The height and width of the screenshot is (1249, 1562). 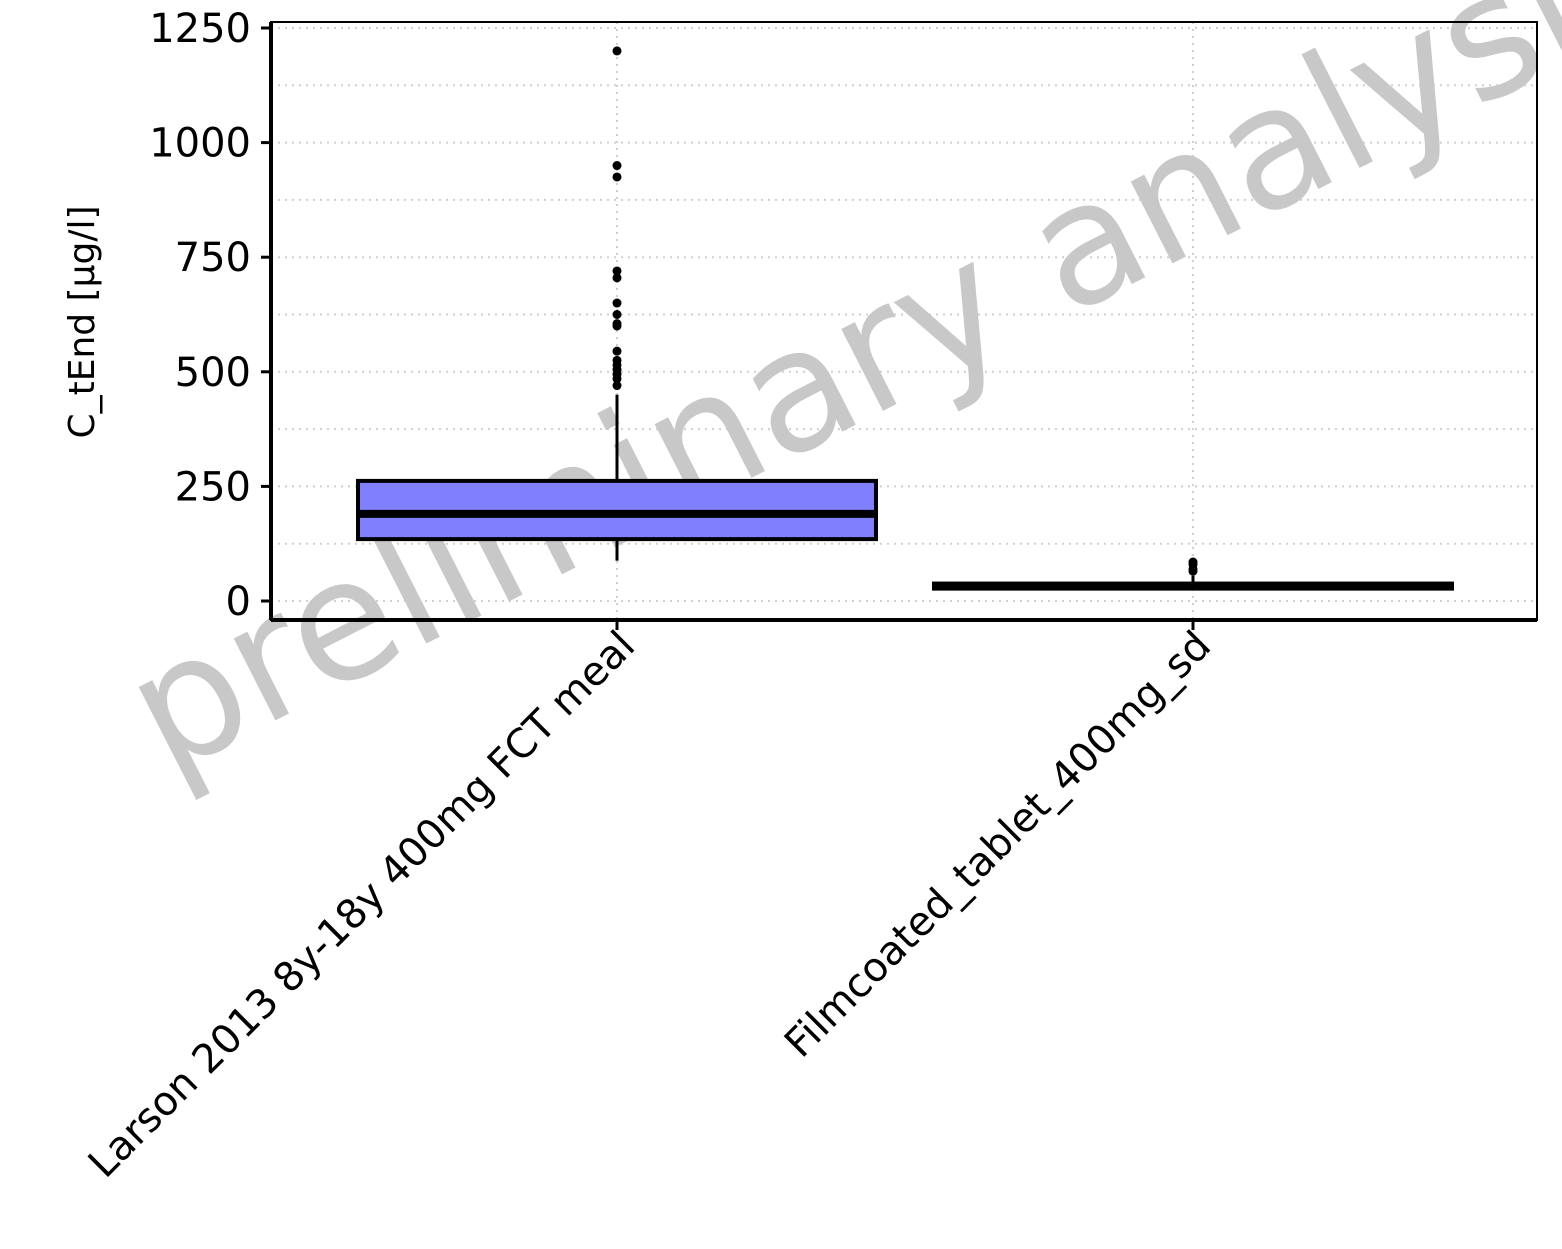 I want to click on y-tick-label: 750, so click(x=213, y=258).